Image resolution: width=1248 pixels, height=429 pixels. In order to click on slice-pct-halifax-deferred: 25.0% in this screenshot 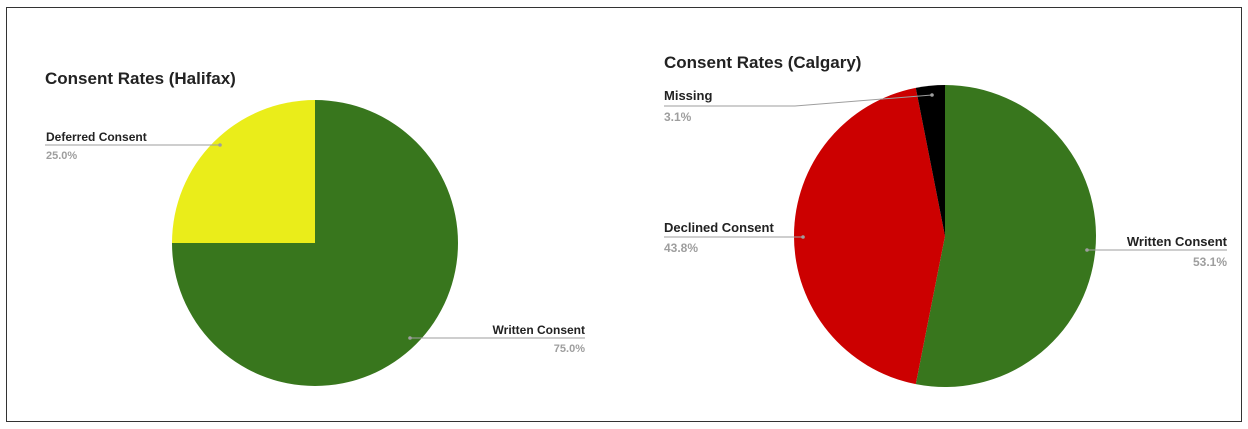, I will do `click(61, 156)`.